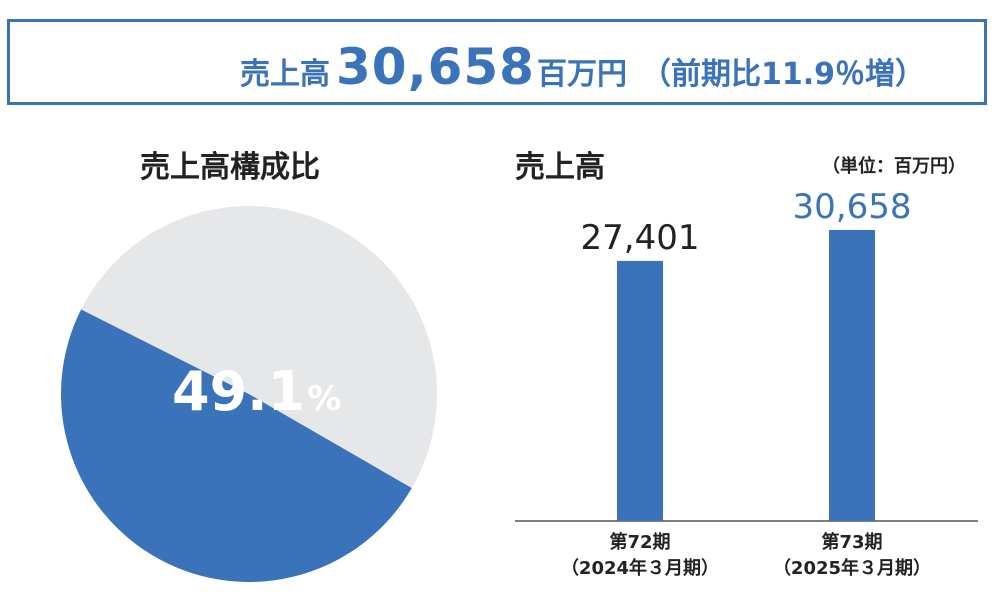 The image size is (1000, 600). I want to click on category-label-2-line-2: （2025年３月期）, so click(852, 568).